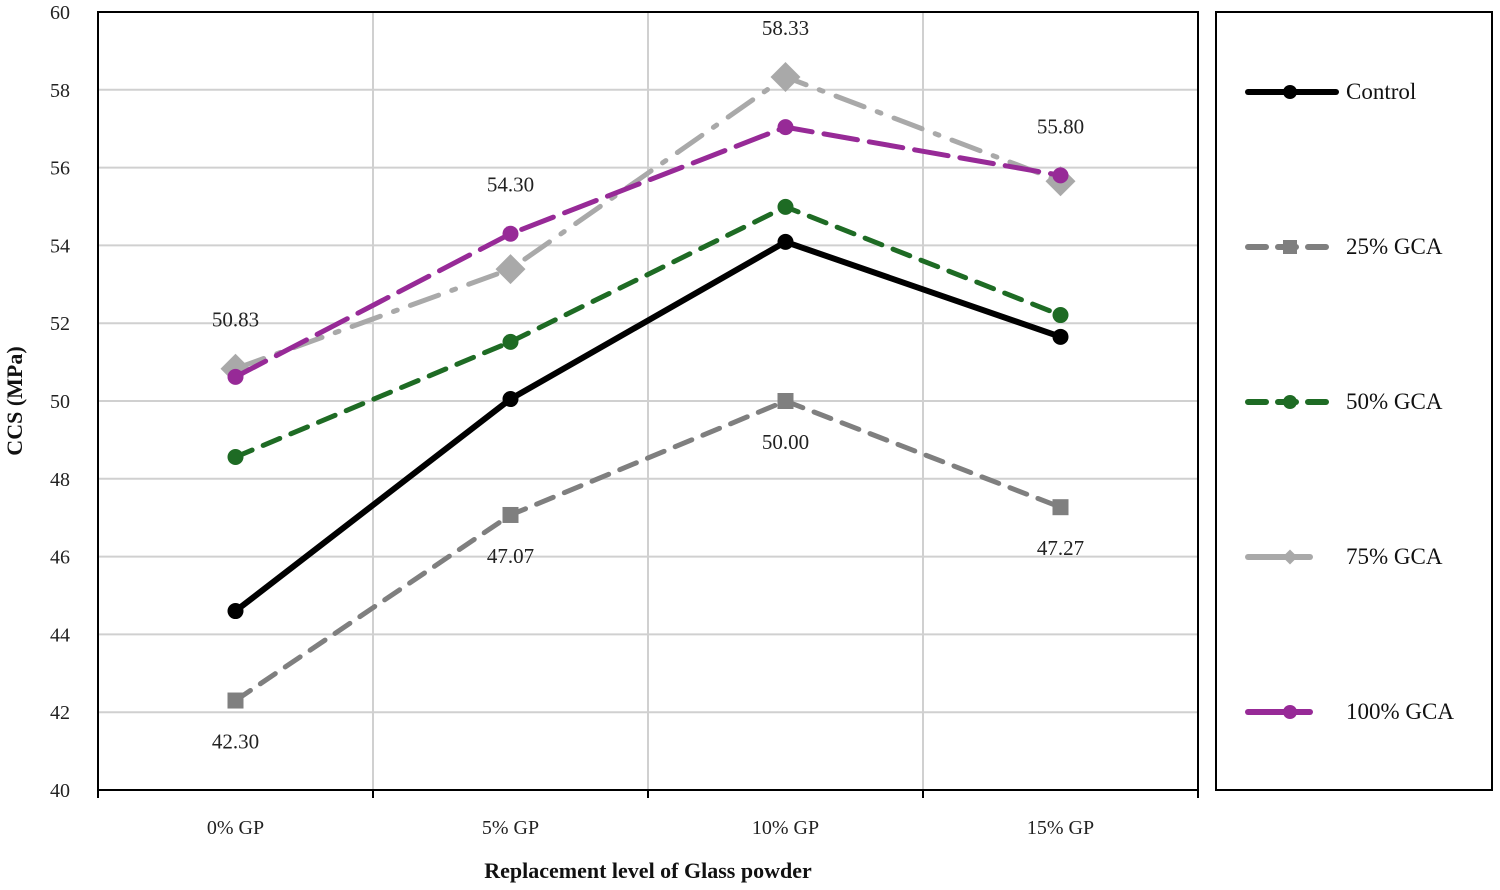 The width and height of the screenshot is (1500, 890). I want to click on y-tick-label: 50, so click(60, 402).